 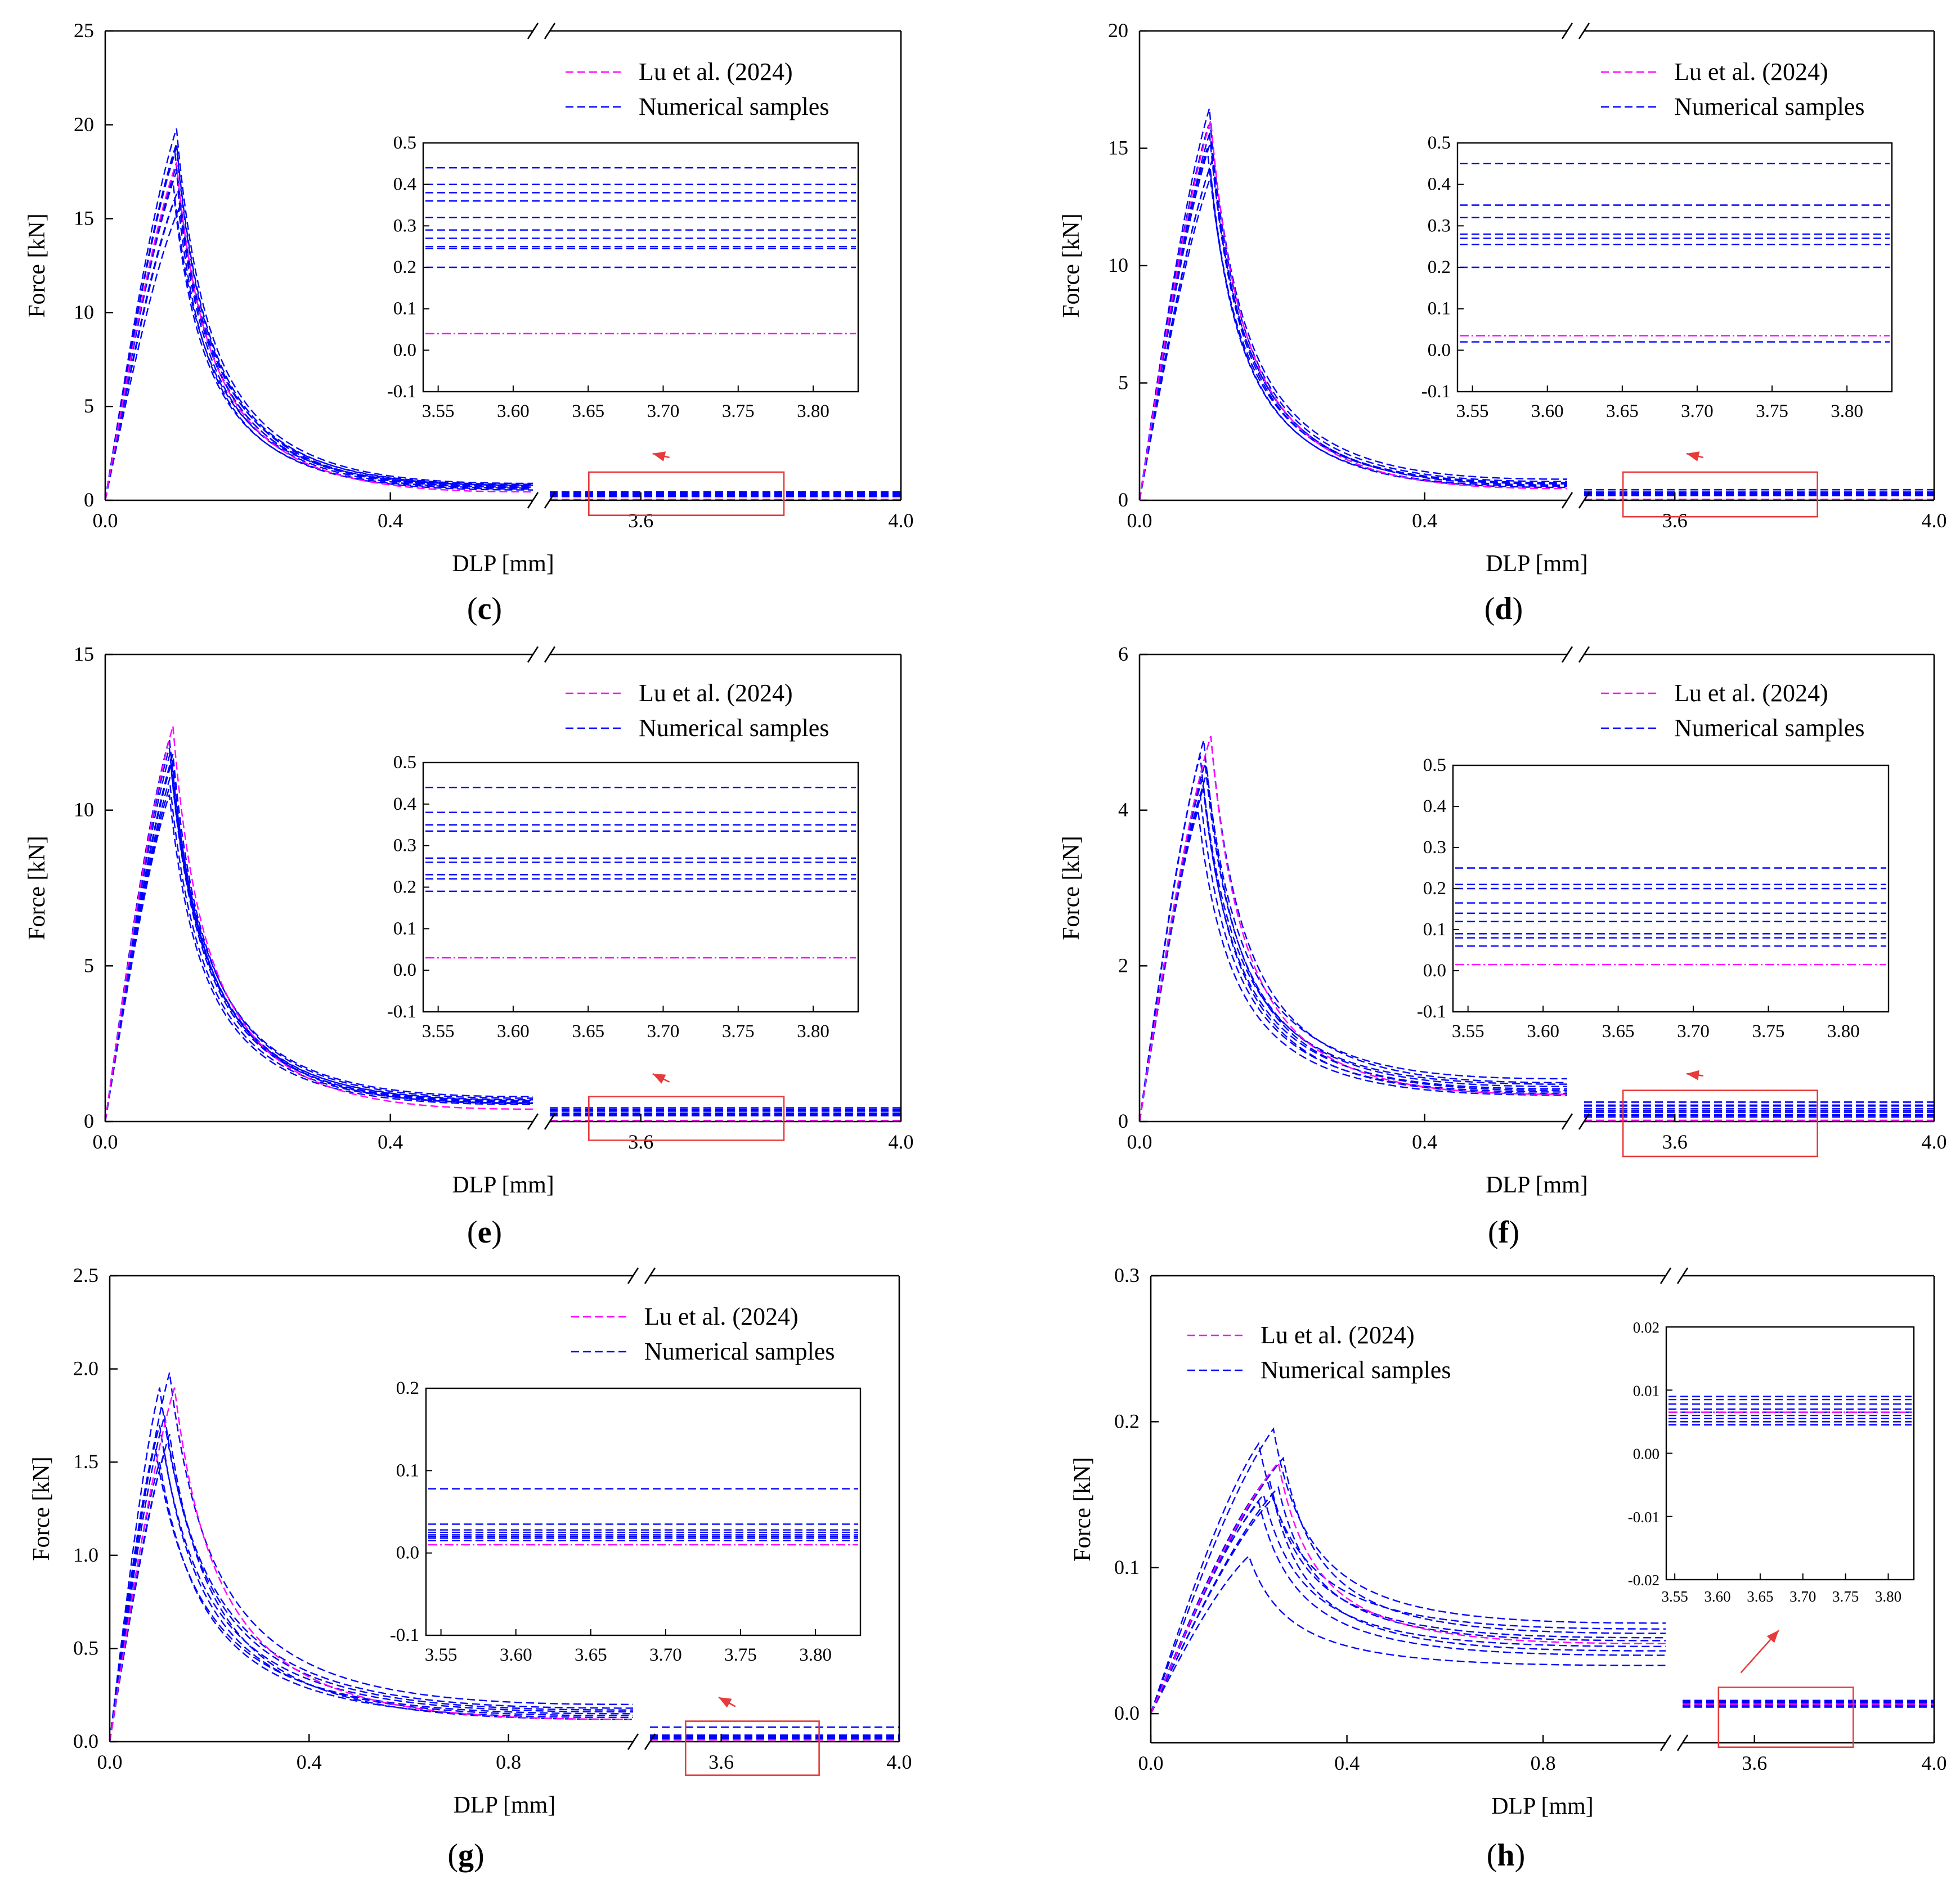 I want to click on inset-x-tick-label: 3.80, so click(x=815, y=1655).